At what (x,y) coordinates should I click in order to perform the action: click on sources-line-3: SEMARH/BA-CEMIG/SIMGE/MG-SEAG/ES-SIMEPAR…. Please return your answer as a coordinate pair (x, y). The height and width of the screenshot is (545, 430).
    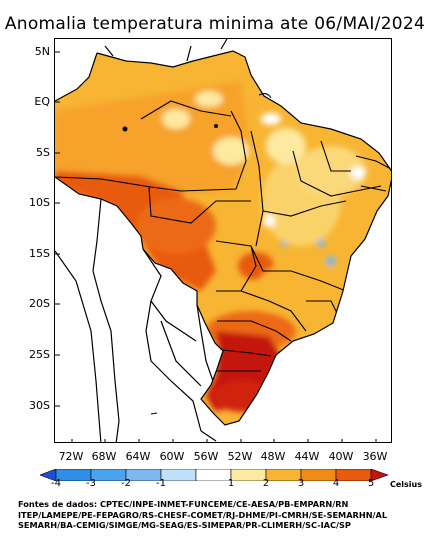
    Looking at the image, I should click on (184, 525).